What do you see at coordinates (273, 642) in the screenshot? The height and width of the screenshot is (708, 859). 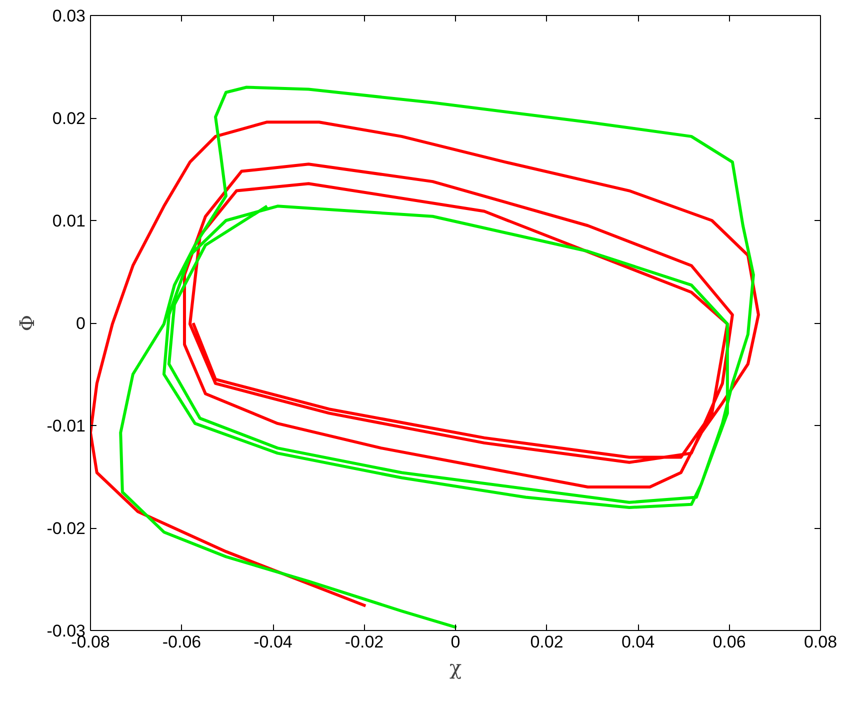 I see `x-tick-label: -0.04` at bounding box center [273, 642].